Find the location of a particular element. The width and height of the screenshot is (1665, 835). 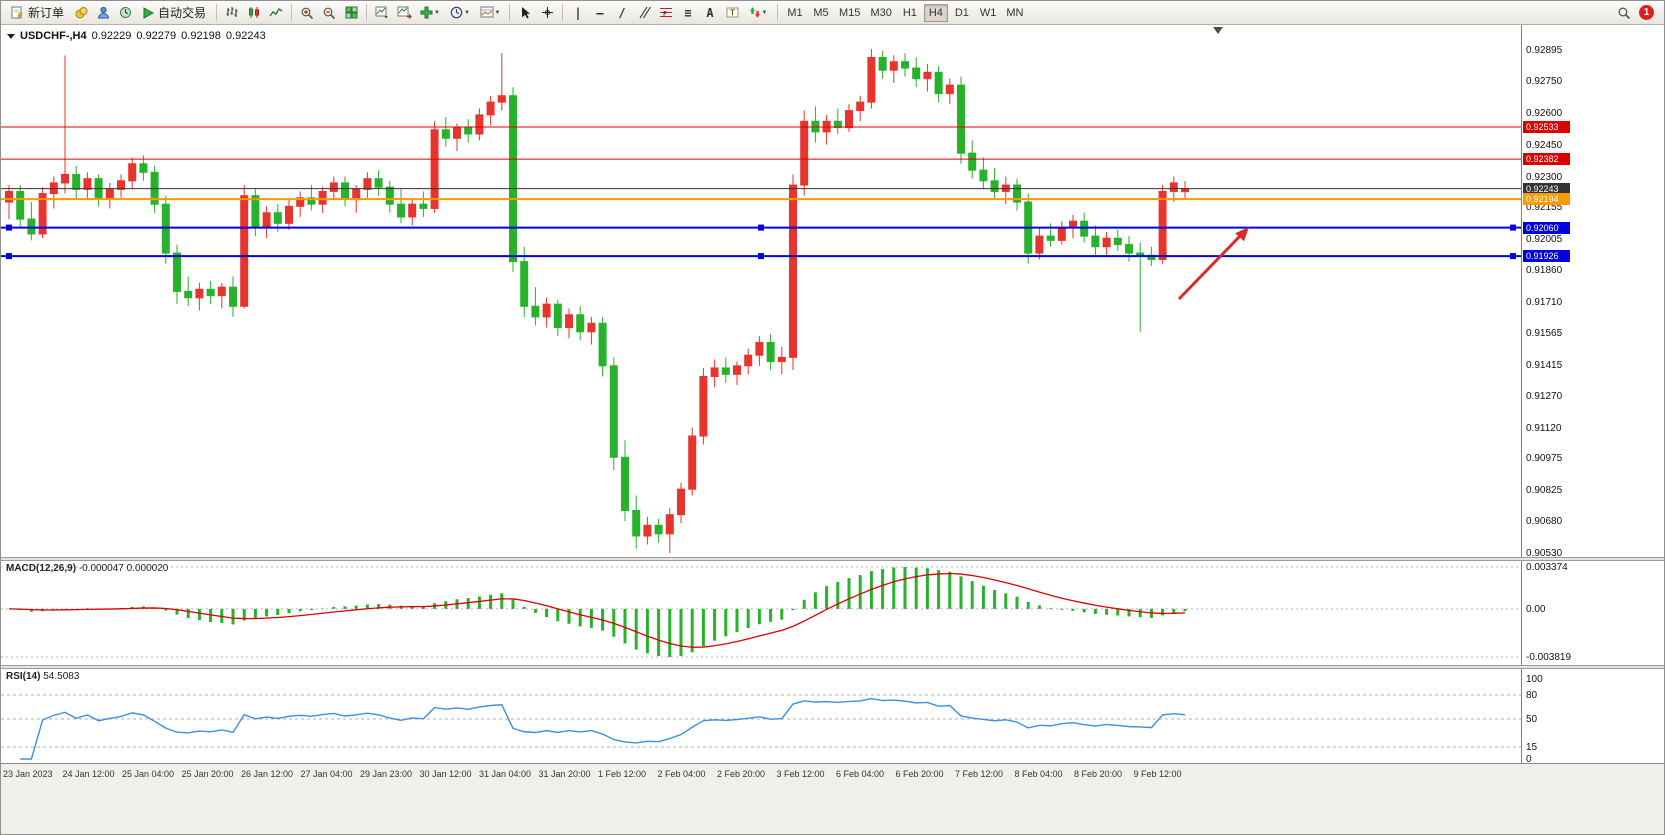

price-axis-label: 0.90680 is located at coordinates (1544, 522).